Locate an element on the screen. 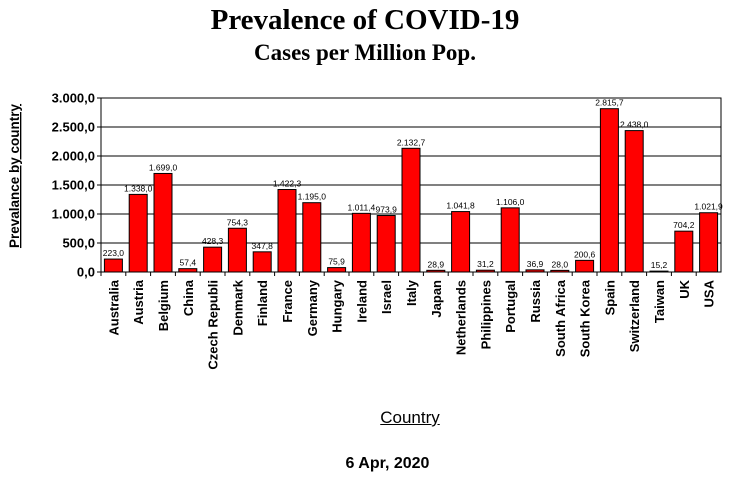 The image size is (730, 484). data-label: 1.106,0 is located at coordinates (510, 202).